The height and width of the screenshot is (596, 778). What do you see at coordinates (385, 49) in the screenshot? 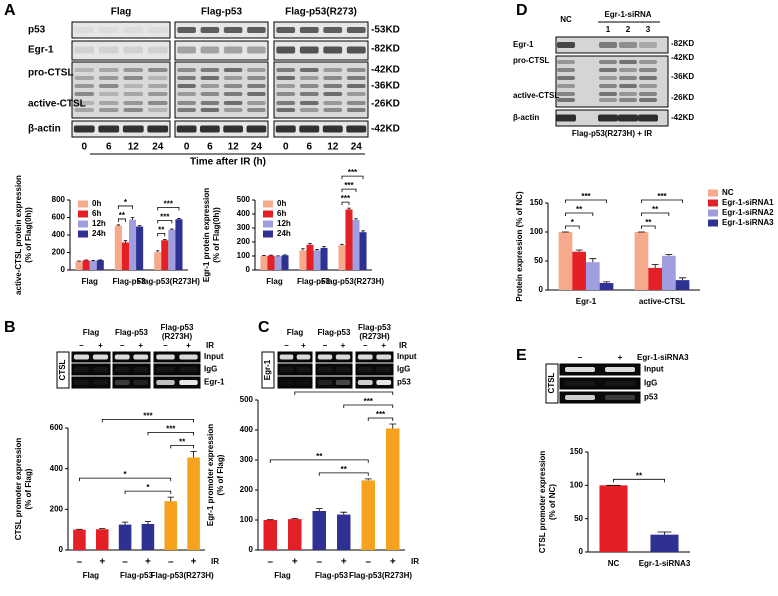
I see `size-label: -82KD` at bounding box center [385, 49].